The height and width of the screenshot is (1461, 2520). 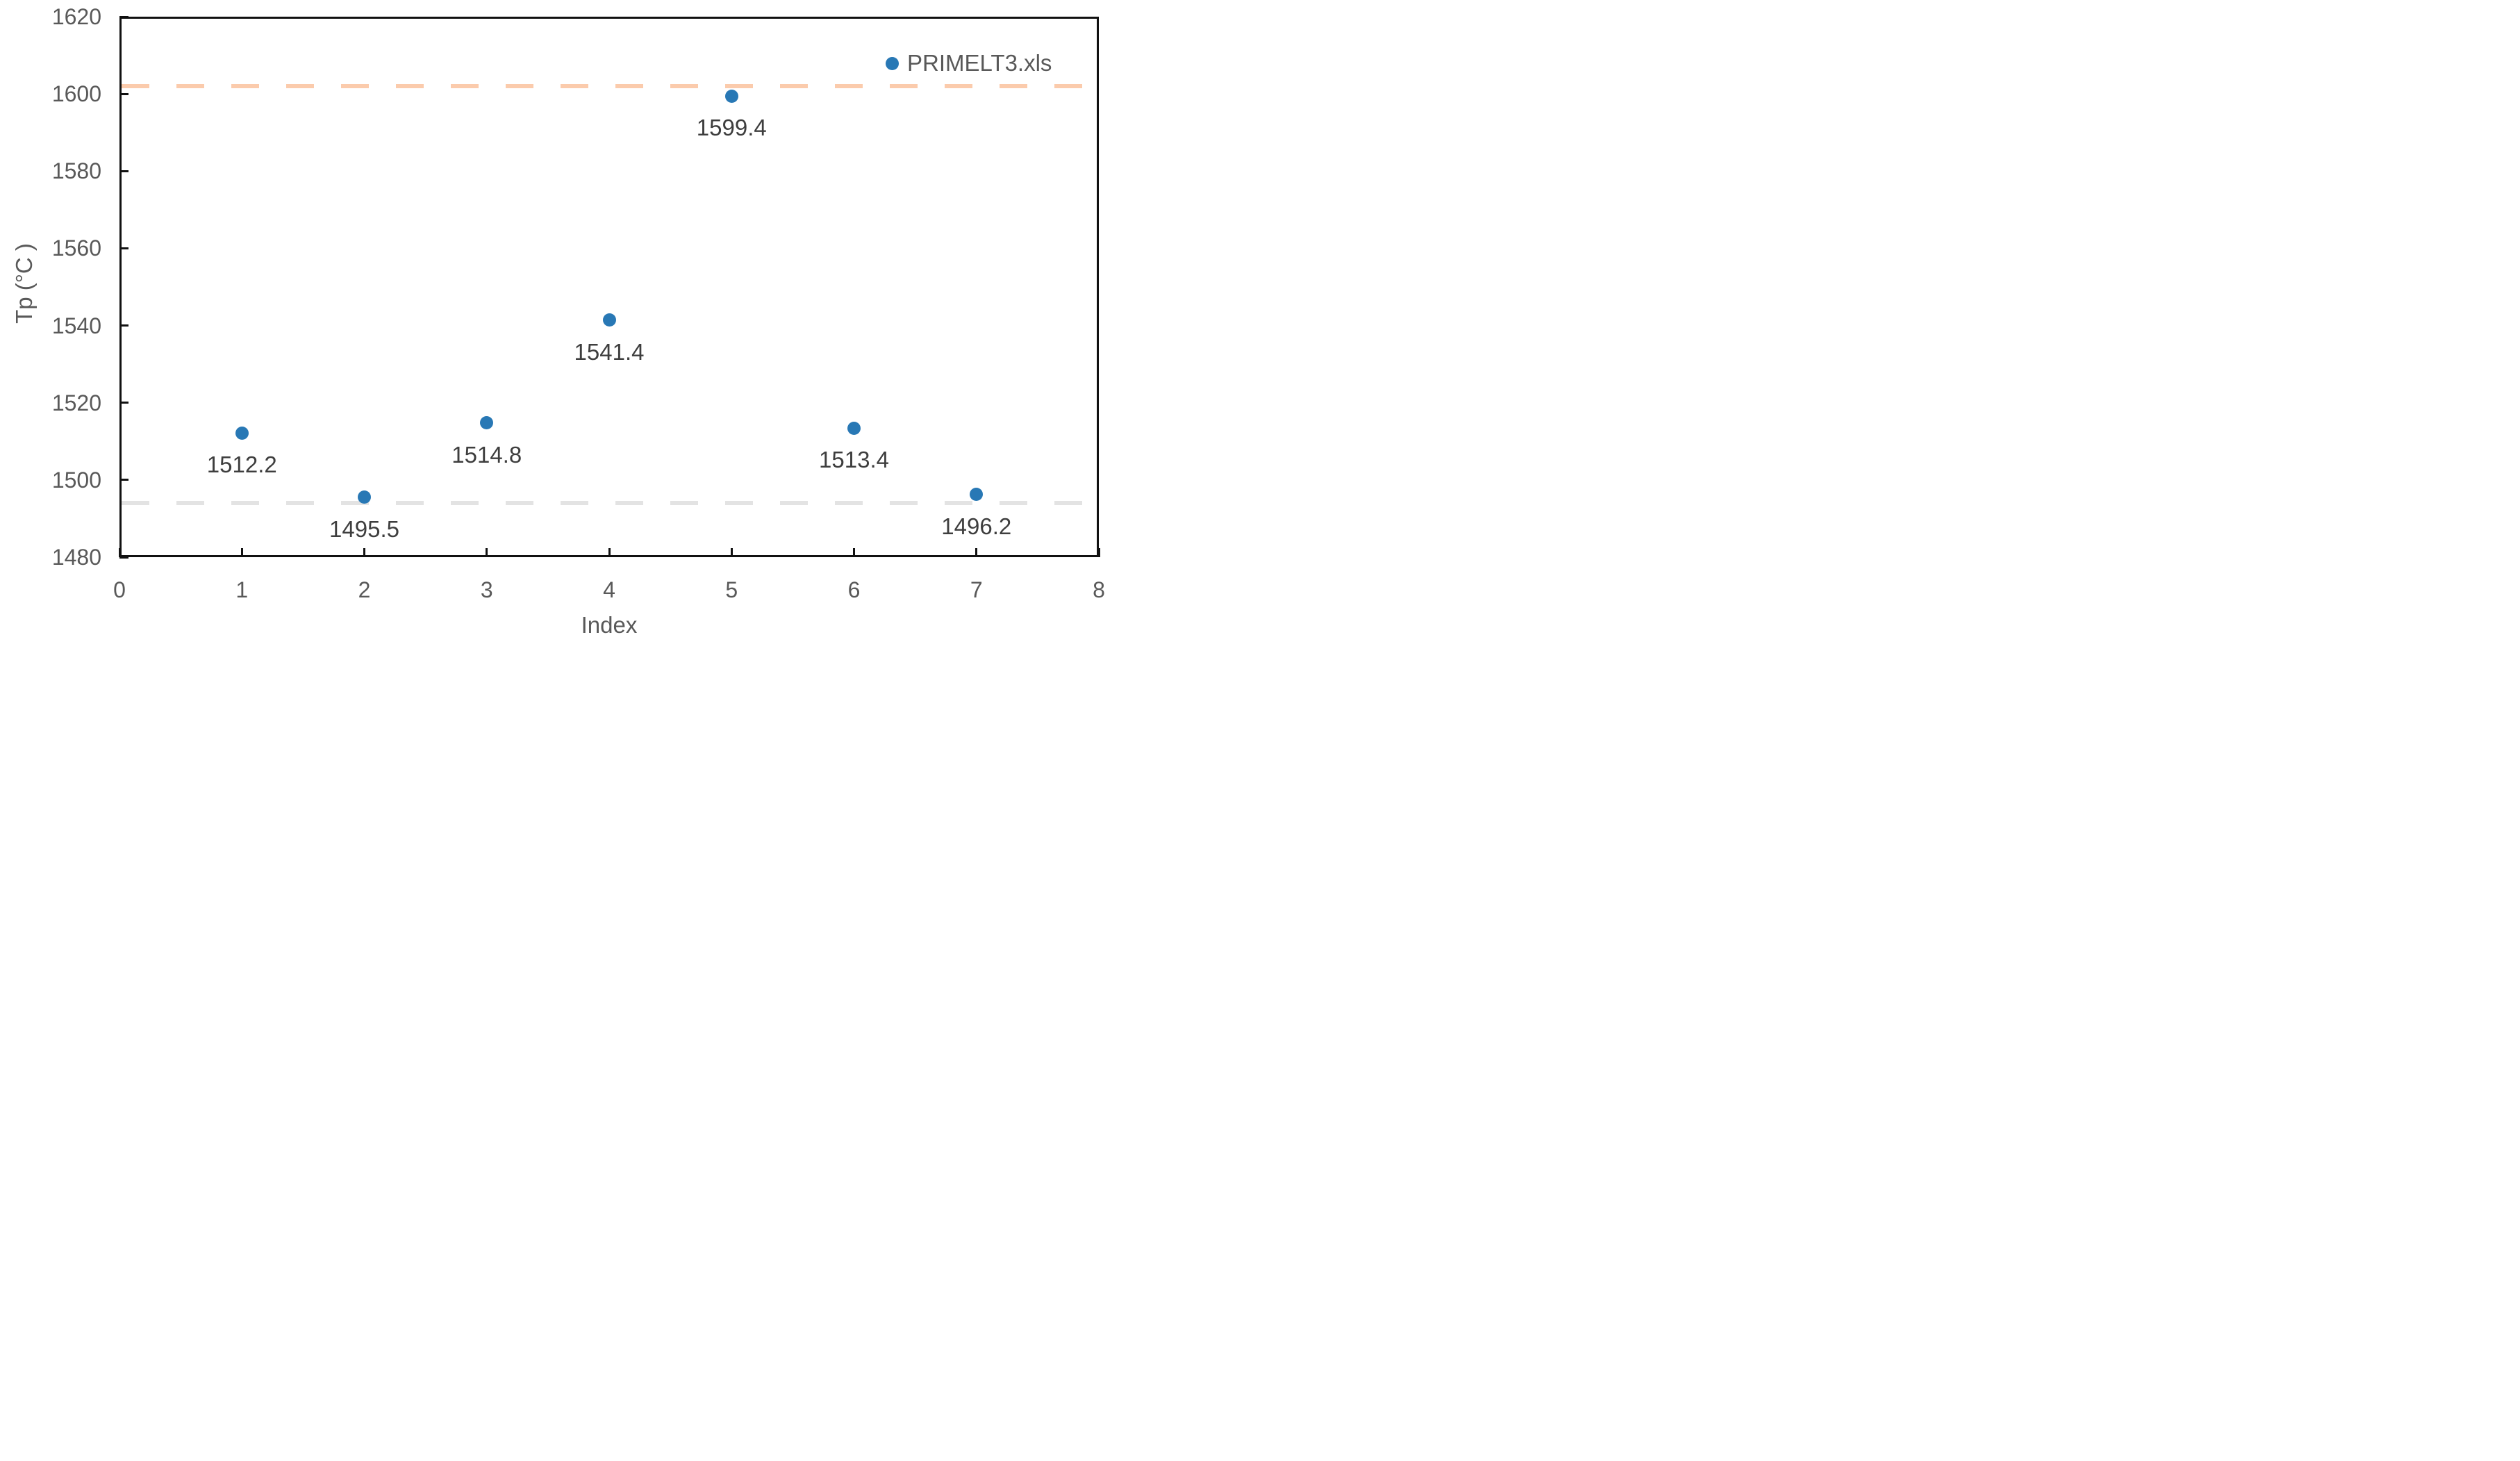 I want to click on x-tick-label: 8, so click(x=1099, y=589).